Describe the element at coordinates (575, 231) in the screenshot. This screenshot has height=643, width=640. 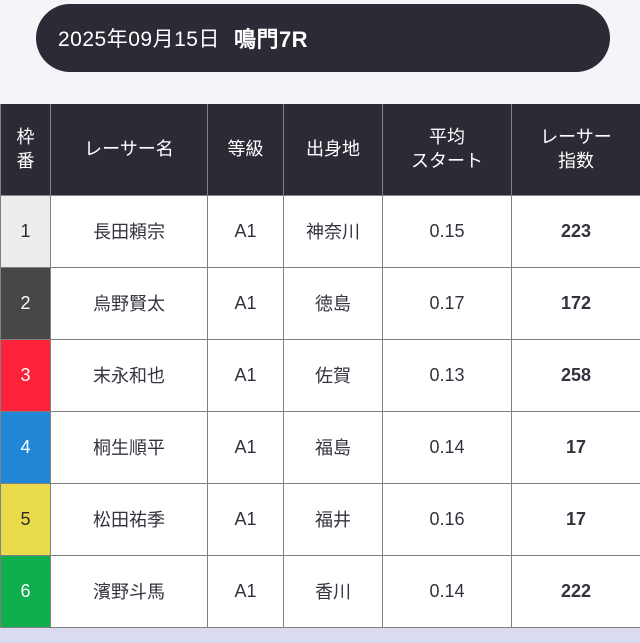
I see `racer-index-cell: 223` at that location.